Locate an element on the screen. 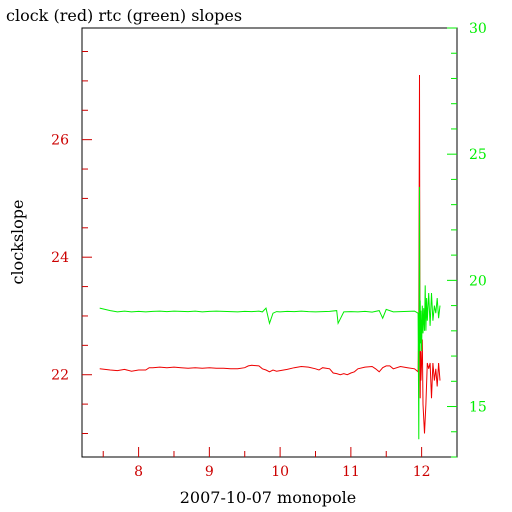 The width and height of the screenshot is (512, 512). left-tick-label: 24 is located at coordinates (60, 258).